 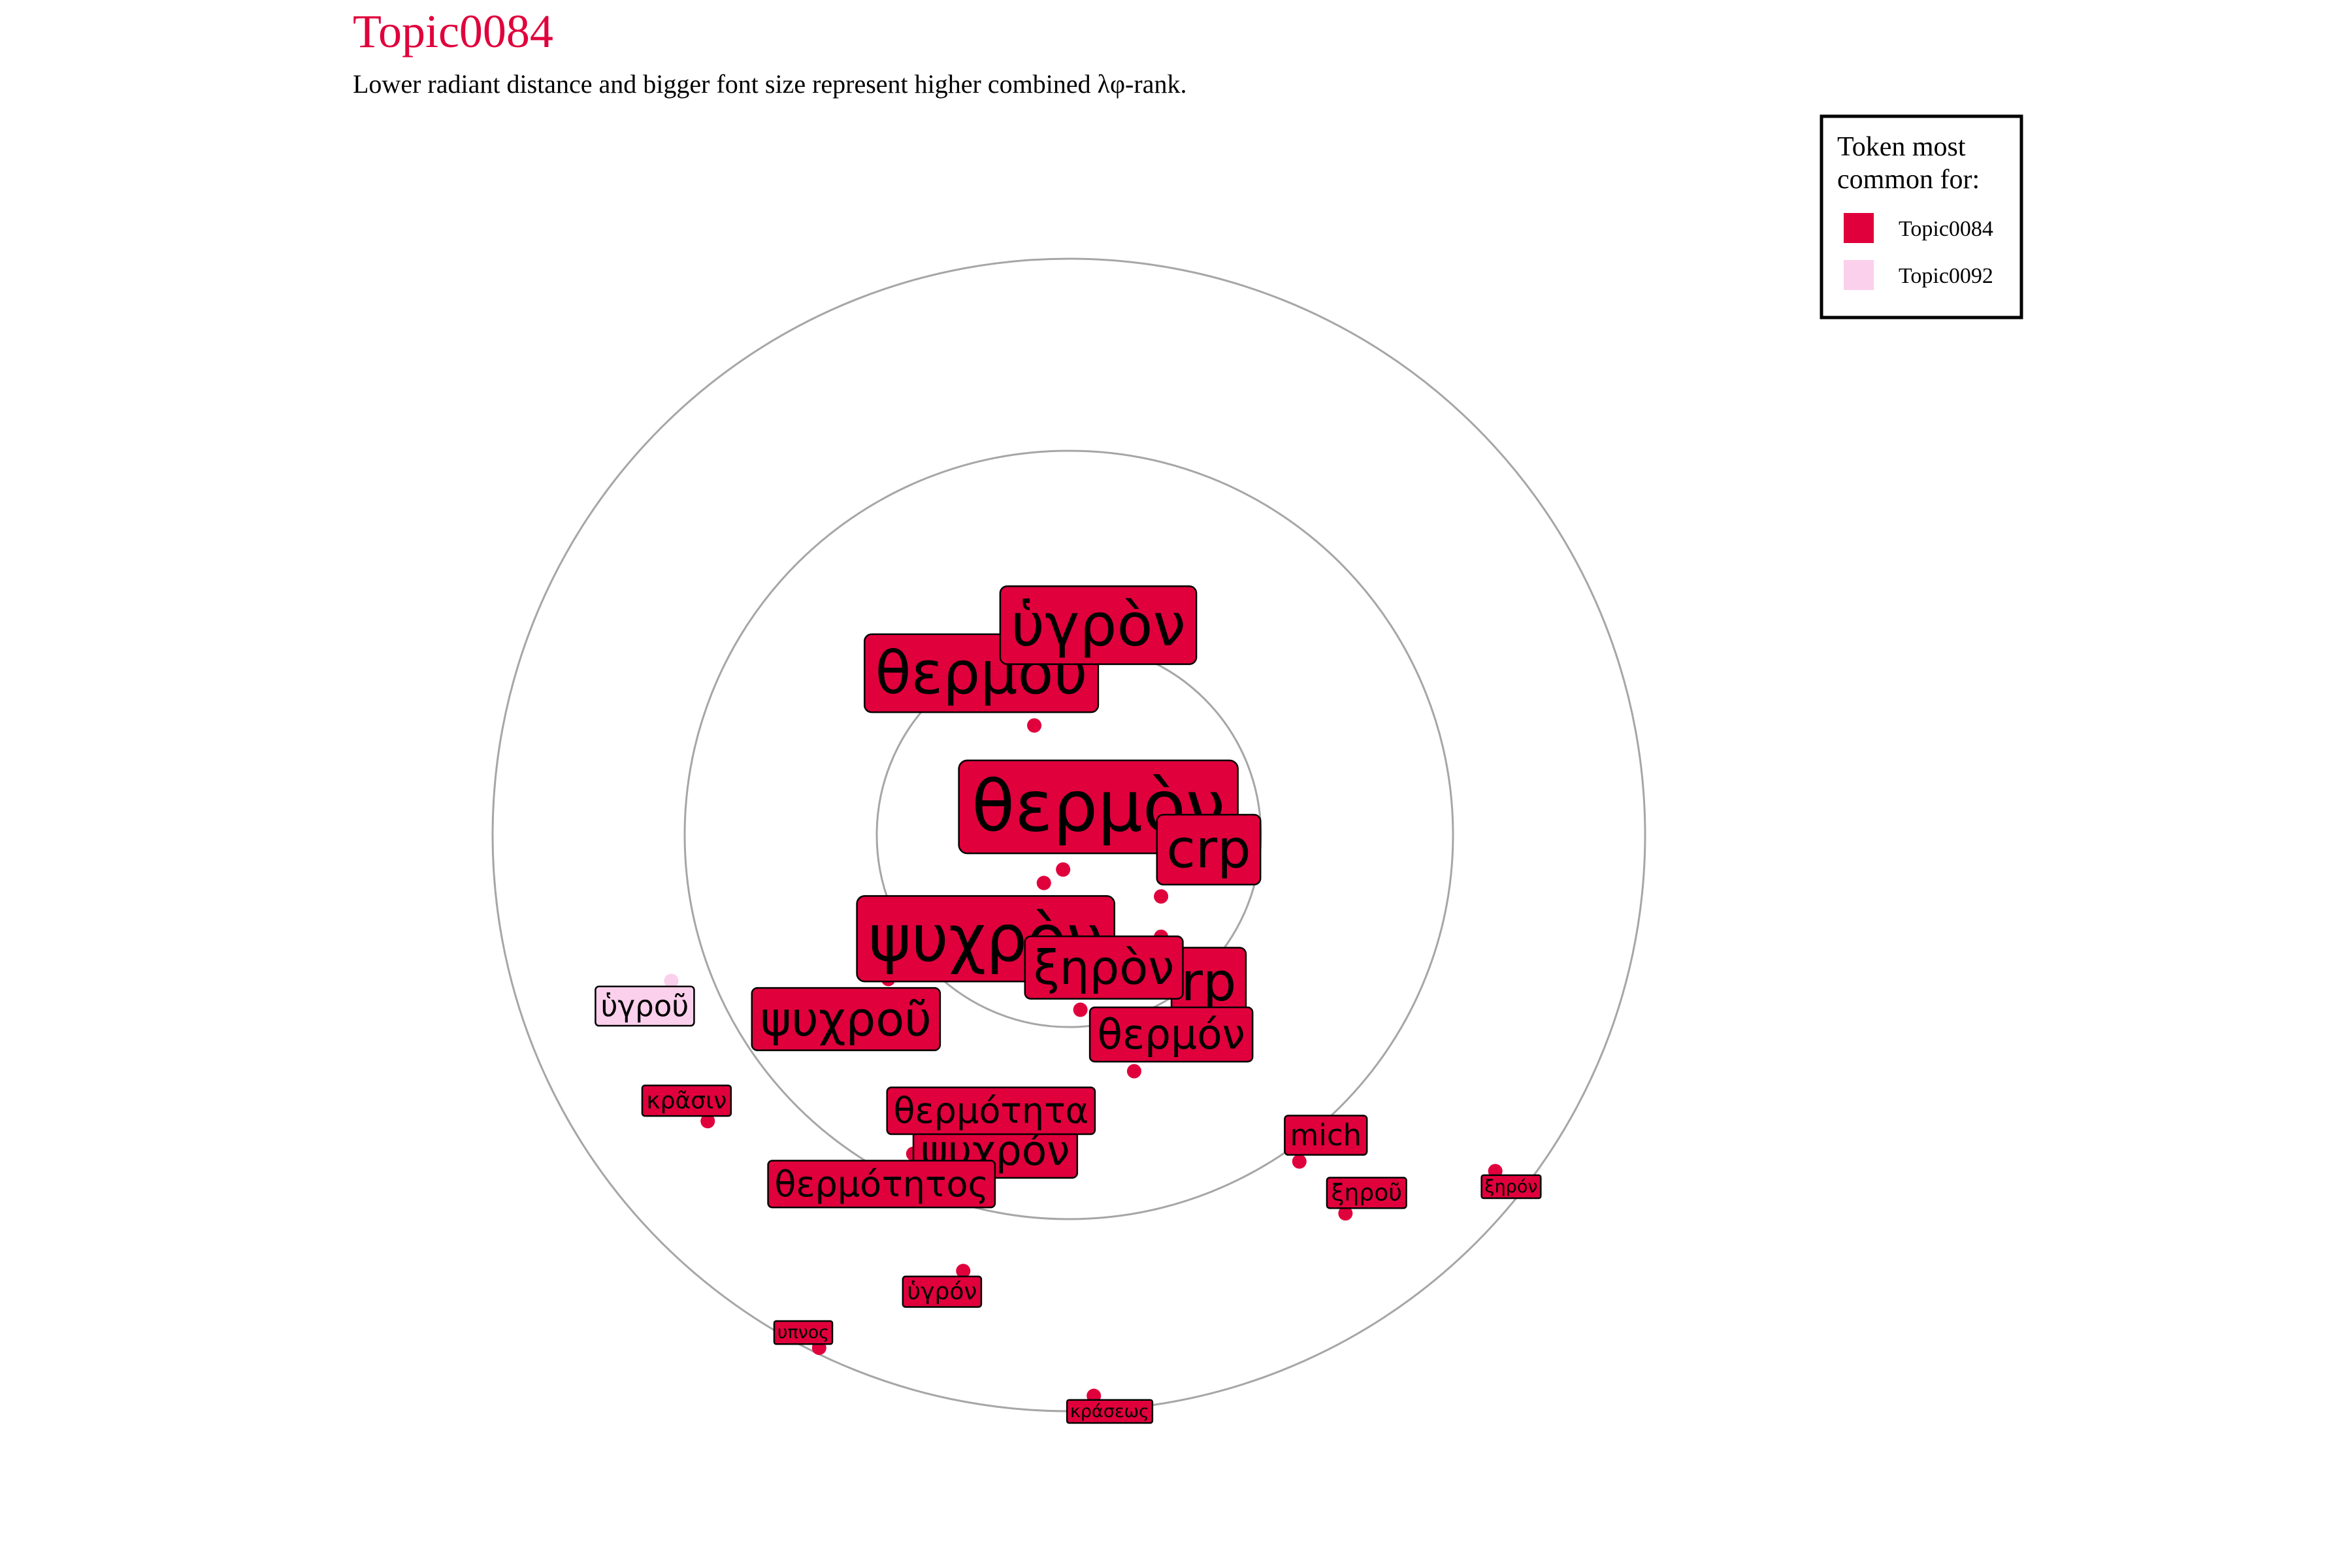 I want to click on token-label: θερμότητα, so click(x=991, y=1110).